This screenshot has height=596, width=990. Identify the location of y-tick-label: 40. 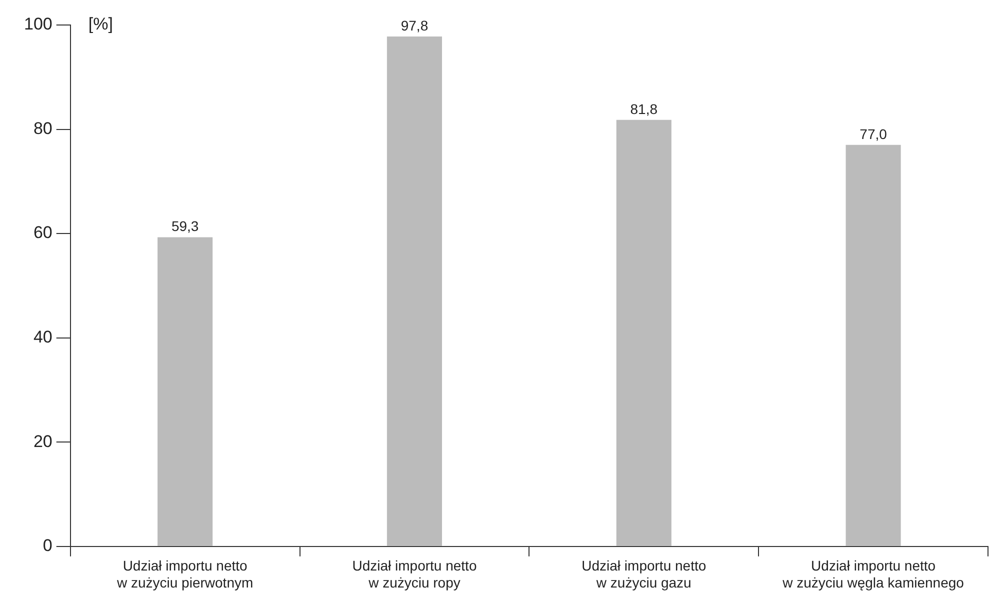
(42, 337).